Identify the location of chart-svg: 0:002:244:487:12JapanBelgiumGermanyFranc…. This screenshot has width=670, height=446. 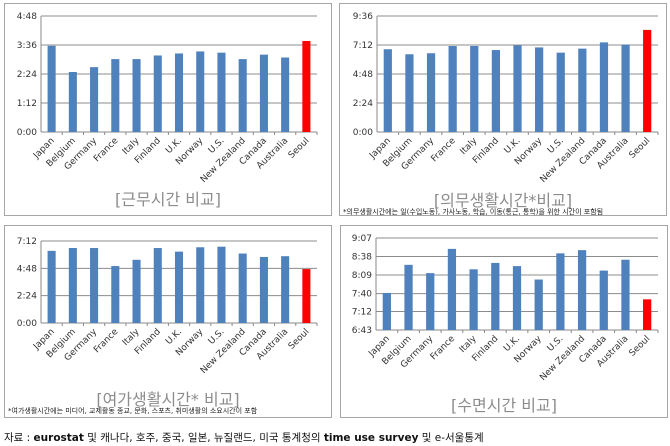
(167, 306).